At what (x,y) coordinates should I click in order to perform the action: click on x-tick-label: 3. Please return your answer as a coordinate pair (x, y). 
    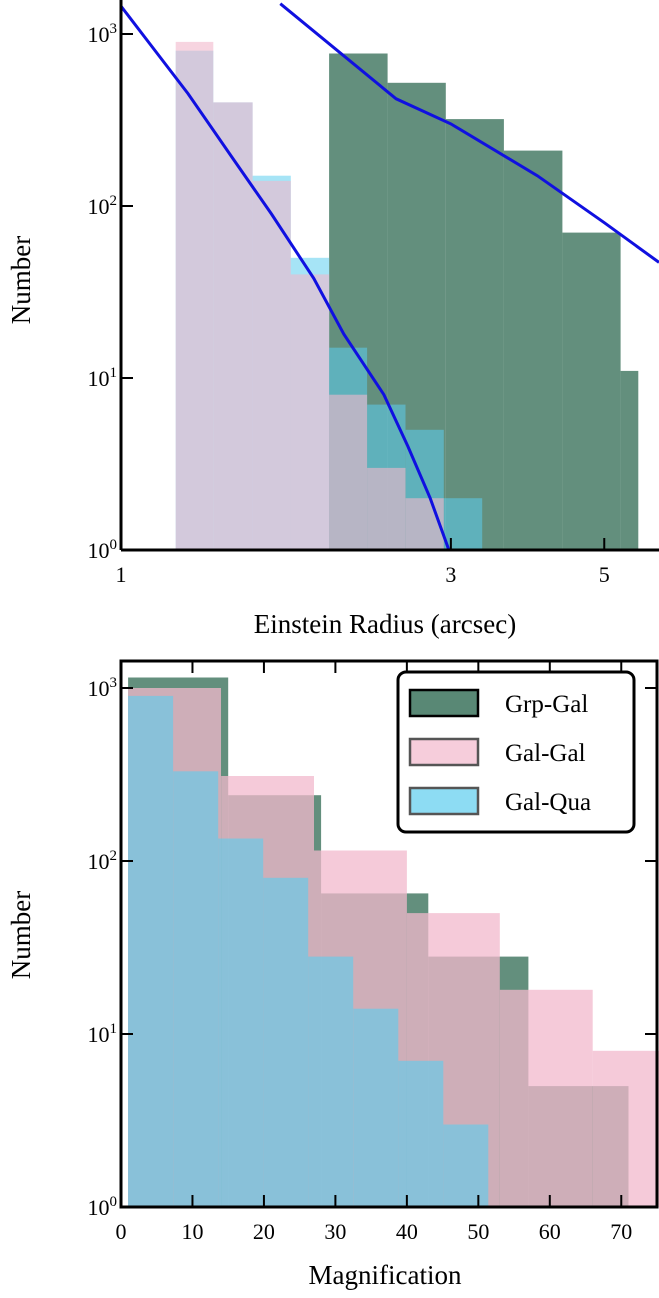
    Looking at the image, I should click on (450, 574).